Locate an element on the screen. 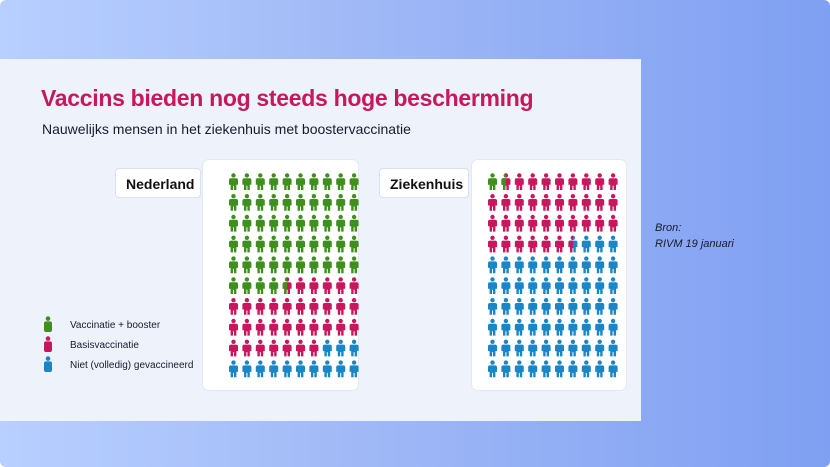 The height and width of the screenshot is (467, 830). nederland-grid-card is located at coordinates (280, 275).